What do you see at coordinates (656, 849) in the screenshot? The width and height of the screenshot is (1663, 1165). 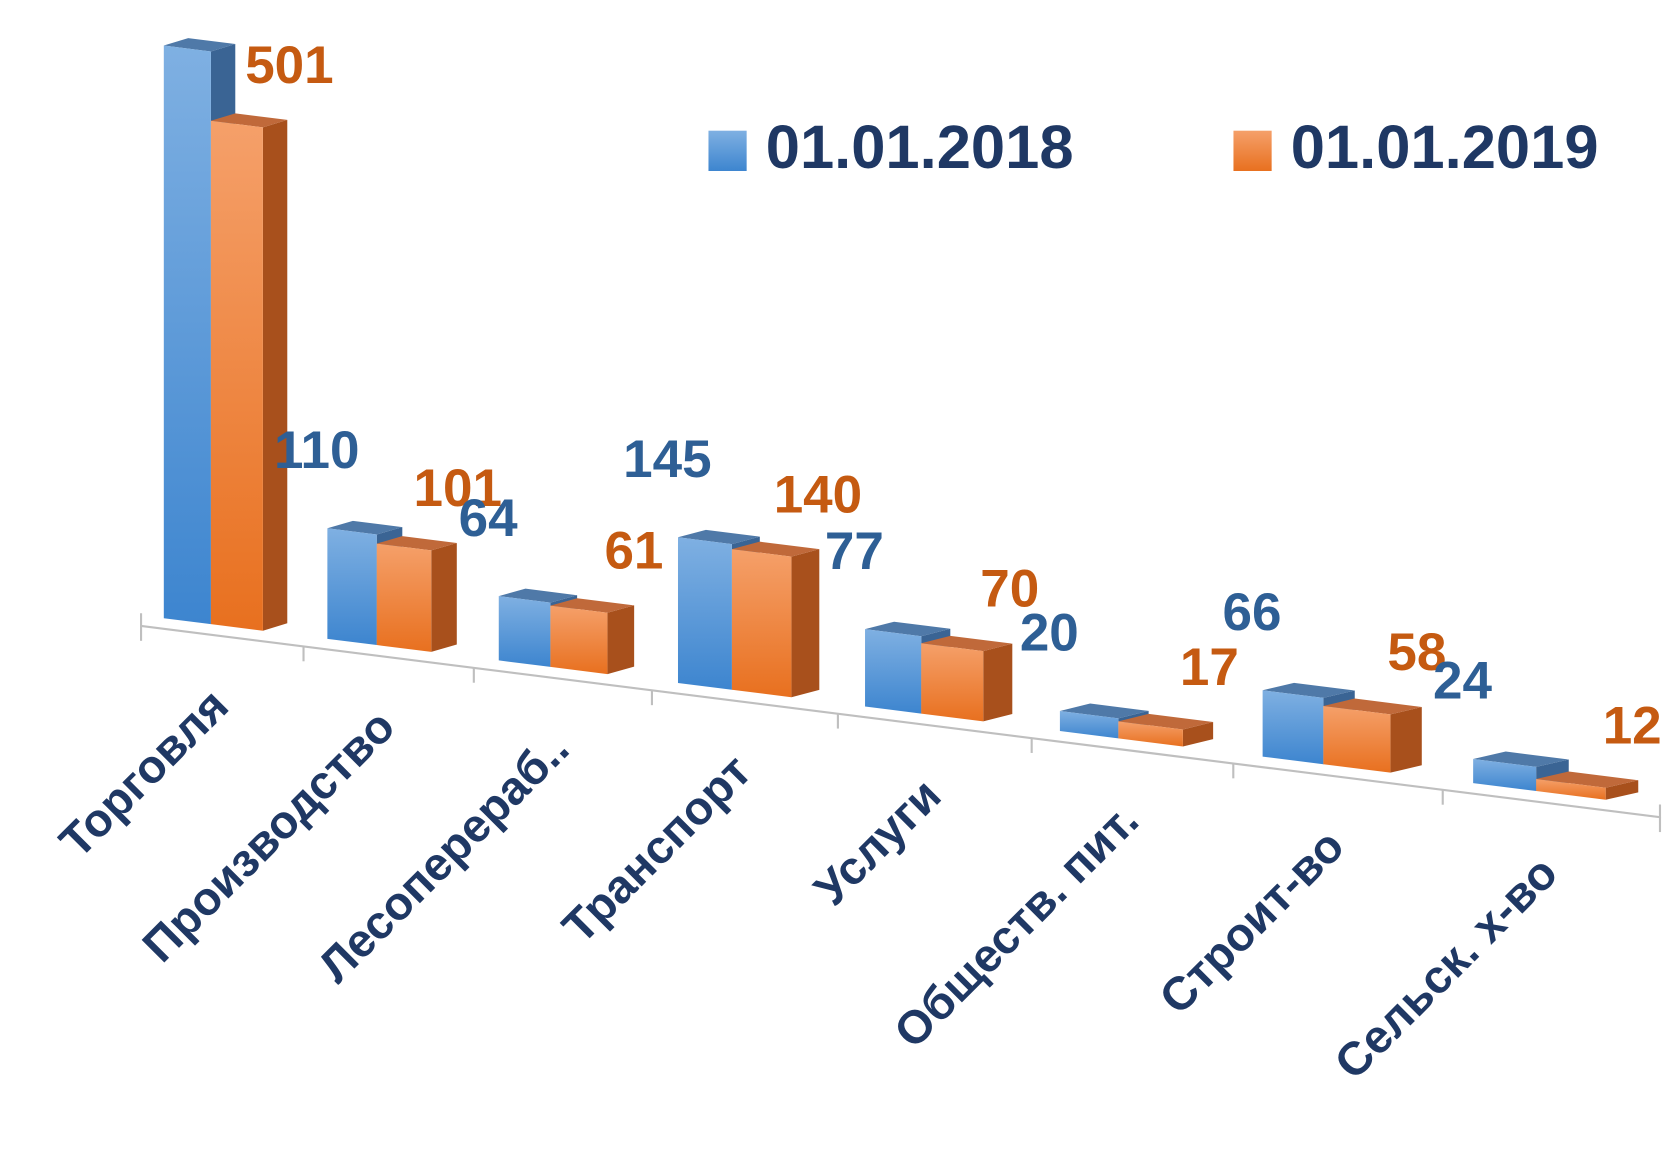 I see `x-tick-label: Транспорт` at bounding box center [656, 849].